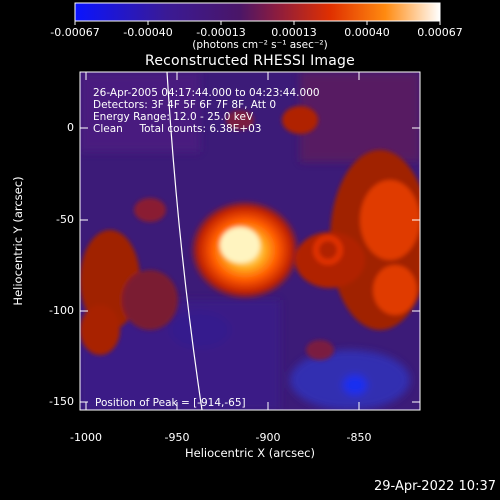 The image size is (500, 500). Describe the element at coordinates (184, 241) in the screenshot. I see `solar-limb-line` at that location.